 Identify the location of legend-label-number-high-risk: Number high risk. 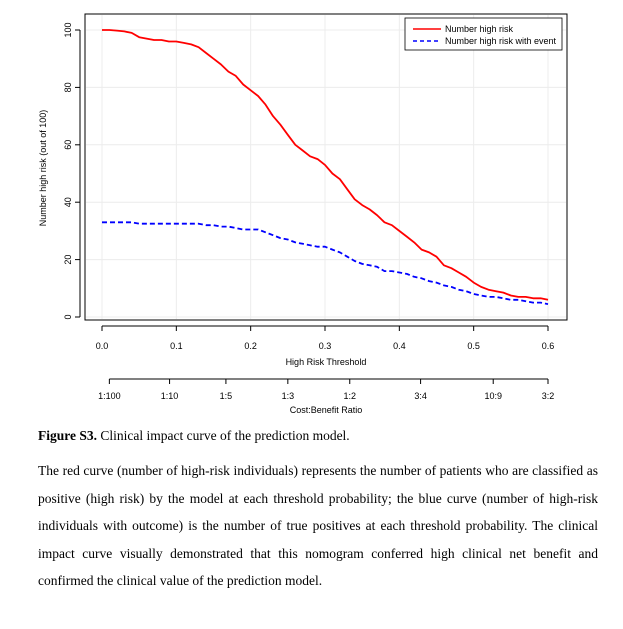
(479, 29).